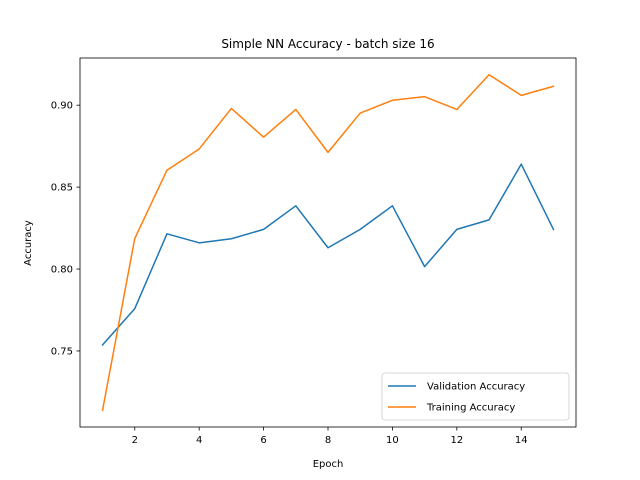 This screenshot has width=640, height=480. Describe the element at coordinates (263, 440) in the screenshot. I see `x-tick-label: 6` at that location.